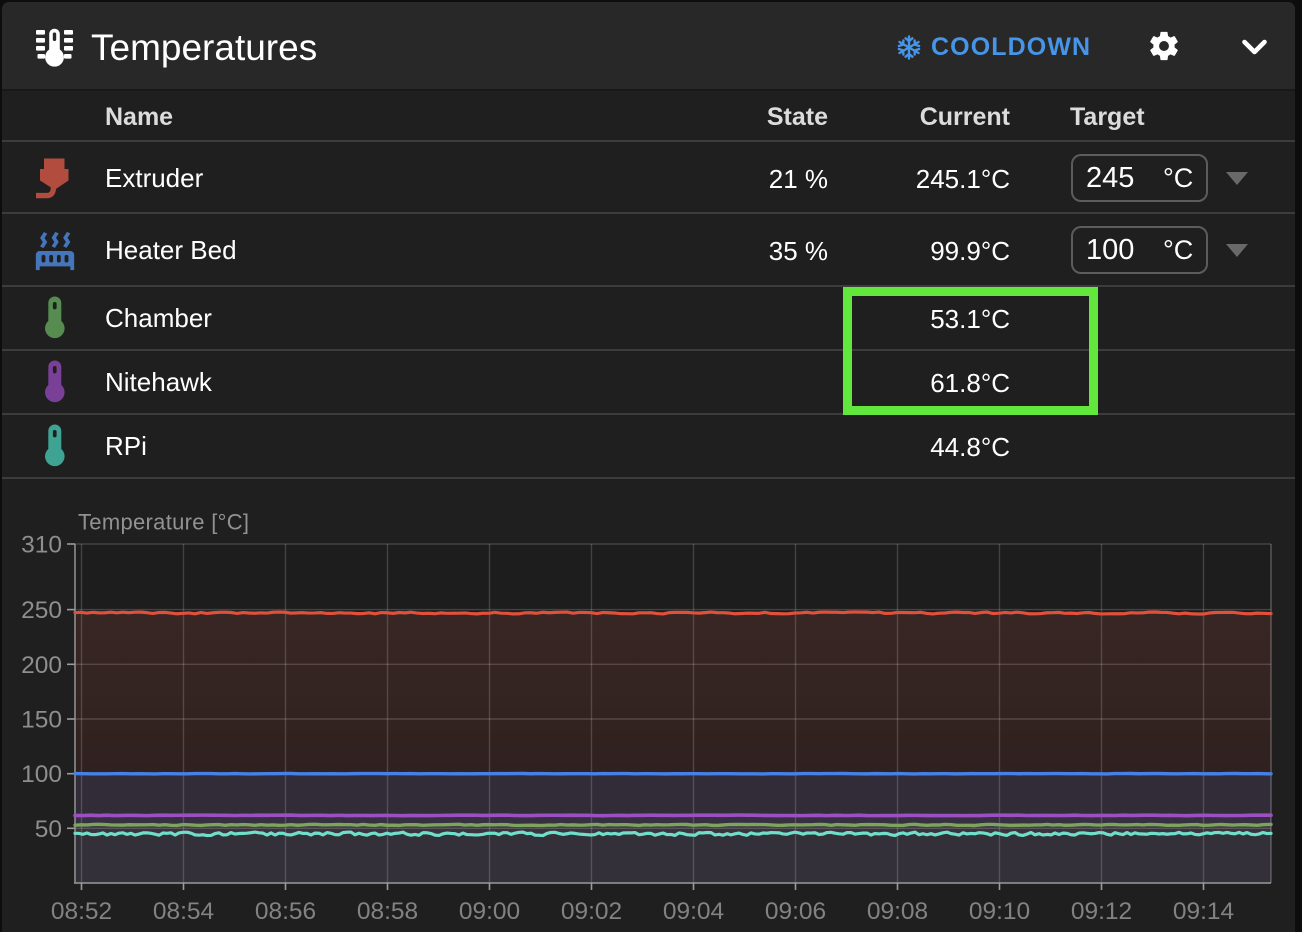  Describe the element at coordinates (41, 665) in the screenshot. I see `svg-text: 200` at that location.